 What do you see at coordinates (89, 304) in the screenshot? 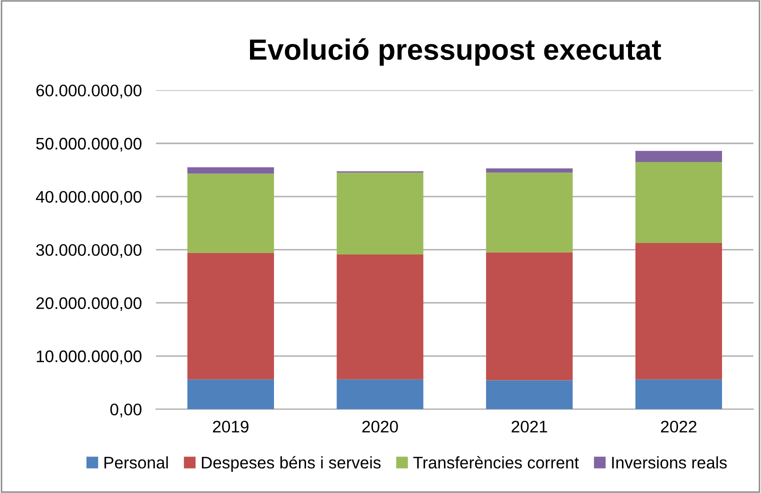
I see `y-tick-label: 20.000.000,00` at bounding box center [89, 304].